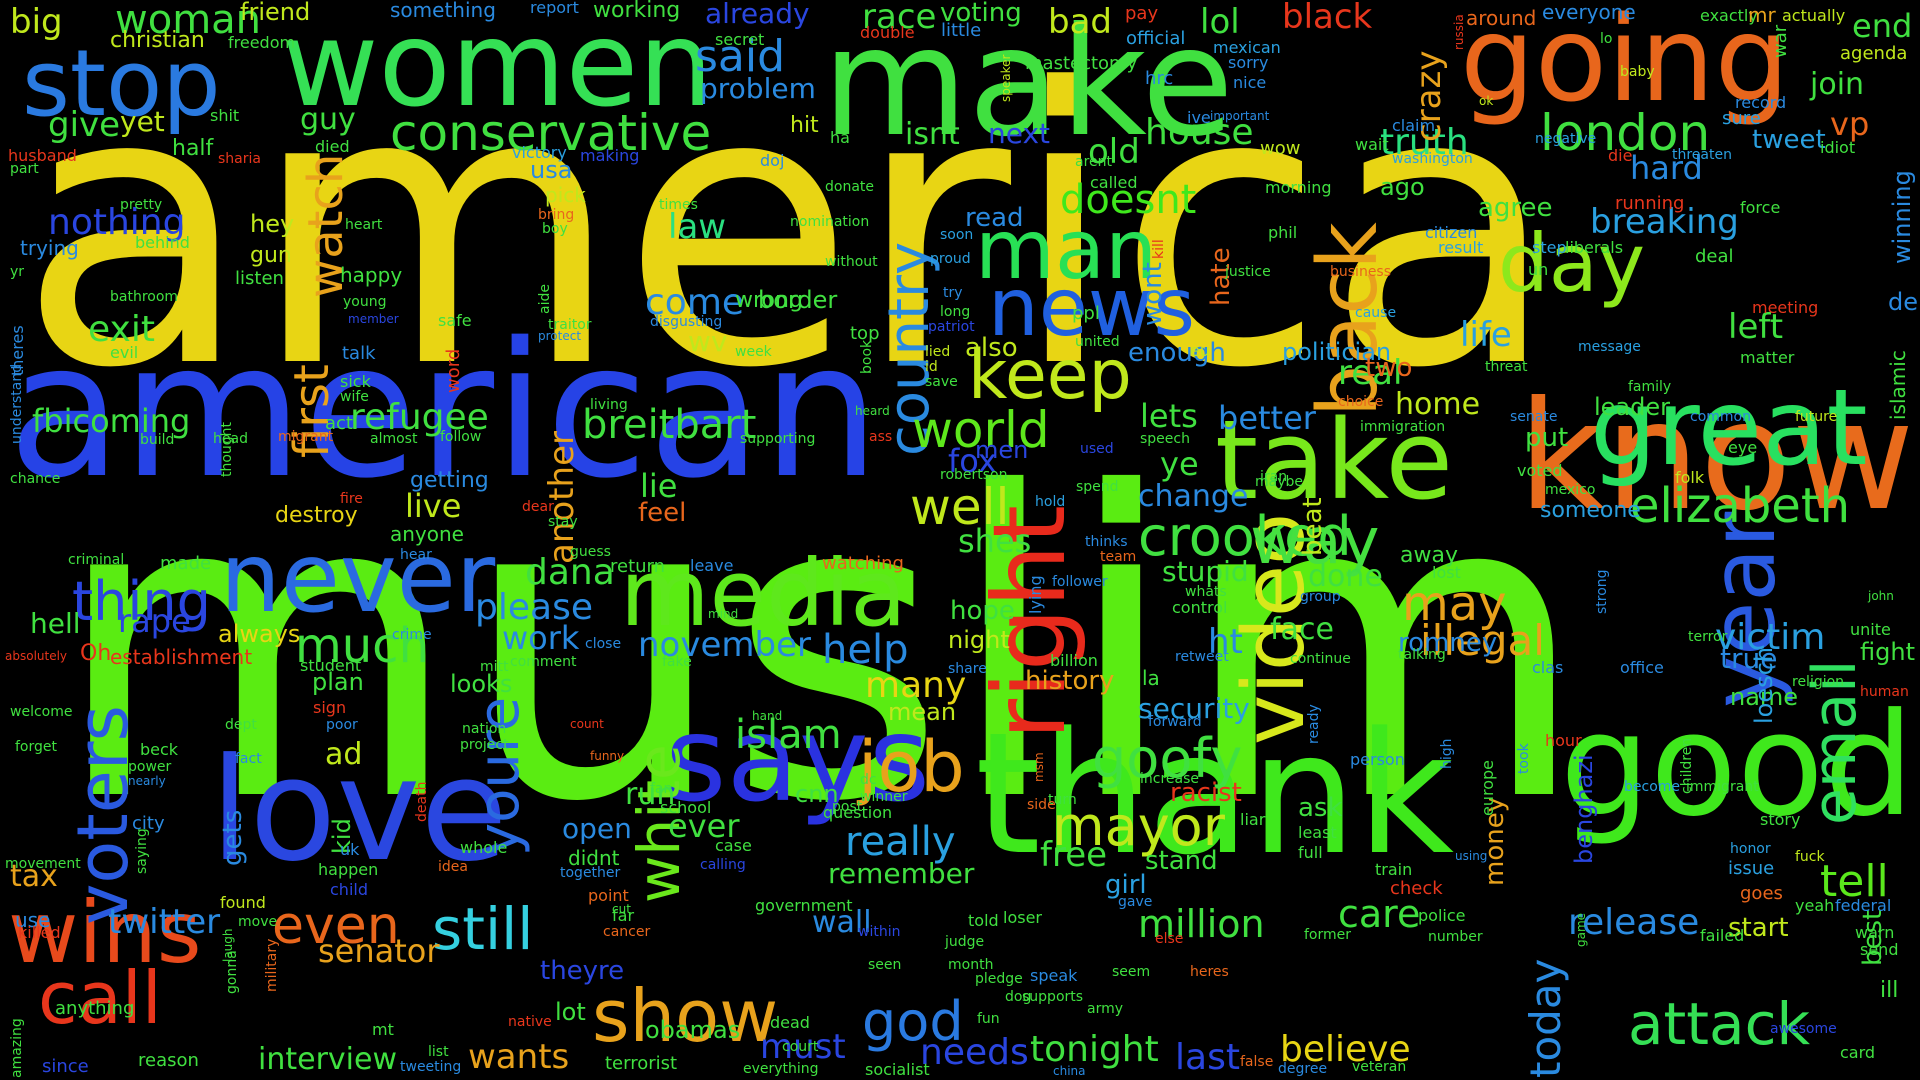 This screenshot has width=1920, height=1080. I want to click on cloud-word: protect, so click(560, 336).